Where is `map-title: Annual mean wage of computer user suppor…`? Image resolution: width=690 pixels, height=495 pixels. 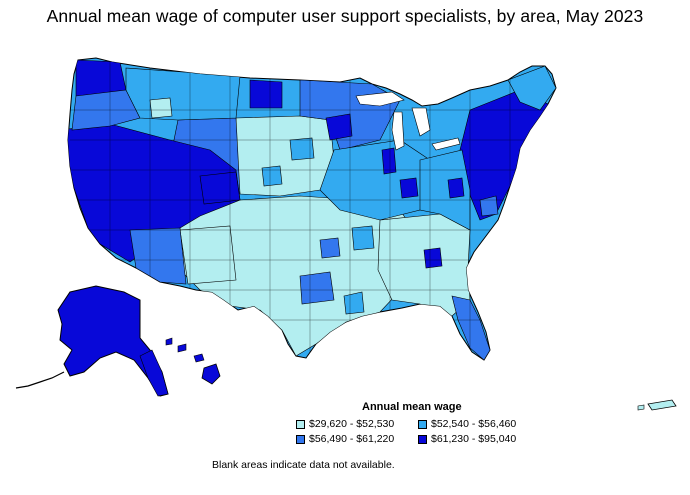 map-title: Annual mean wage of computer user suppor… is located at coordinates (345, 16).